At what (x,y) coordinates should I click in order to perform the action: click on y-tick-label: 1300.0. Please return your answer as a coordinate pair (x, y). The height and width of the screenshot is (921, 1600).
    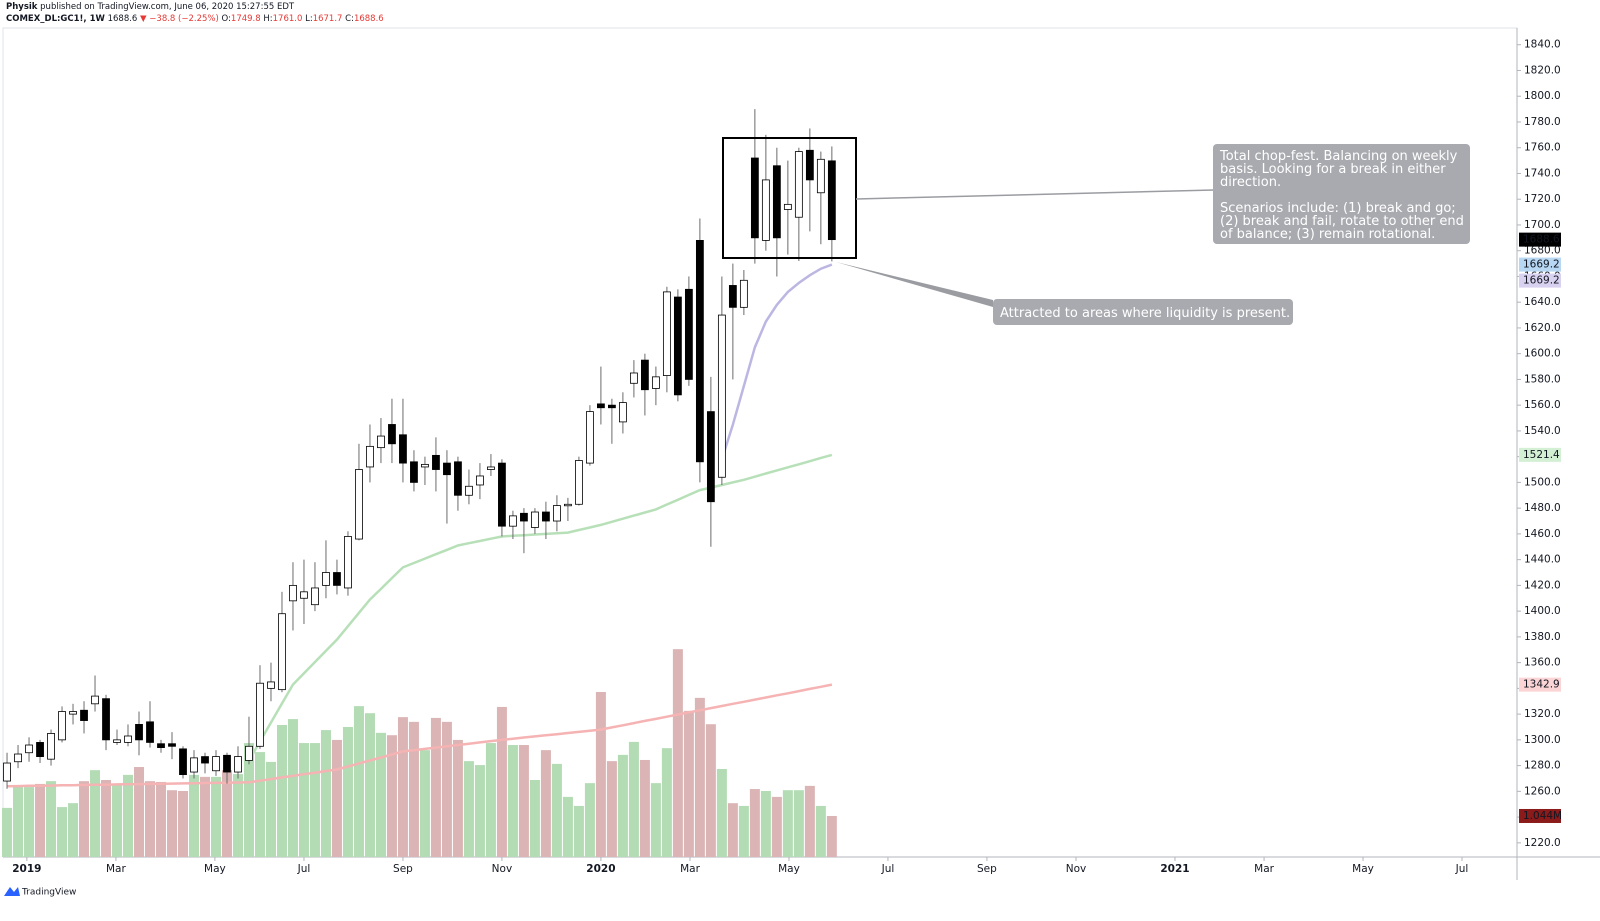
    Looking at the image, I should click on (1542, 740).